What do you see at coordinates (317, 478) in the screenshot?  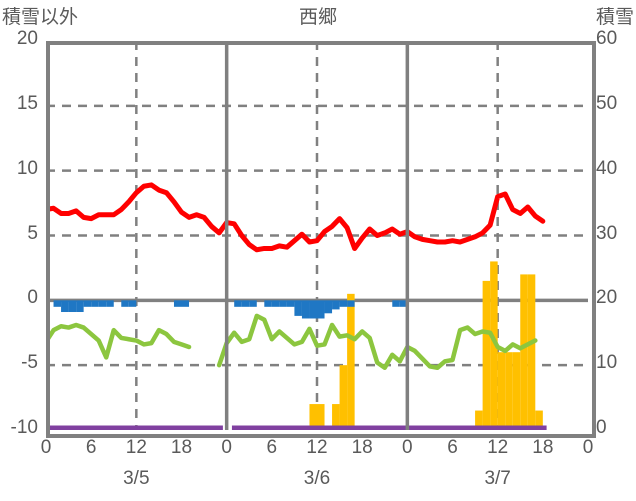 I see `x-axis-day-label: 3/6` at bounding box center [317, 478].